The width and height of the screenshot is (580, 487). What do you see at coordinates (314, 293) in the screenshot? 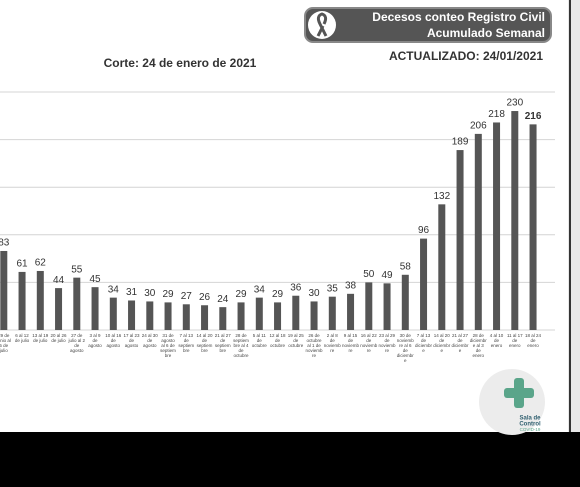
I see `value-label: 30` at bounding box center [314, 293].